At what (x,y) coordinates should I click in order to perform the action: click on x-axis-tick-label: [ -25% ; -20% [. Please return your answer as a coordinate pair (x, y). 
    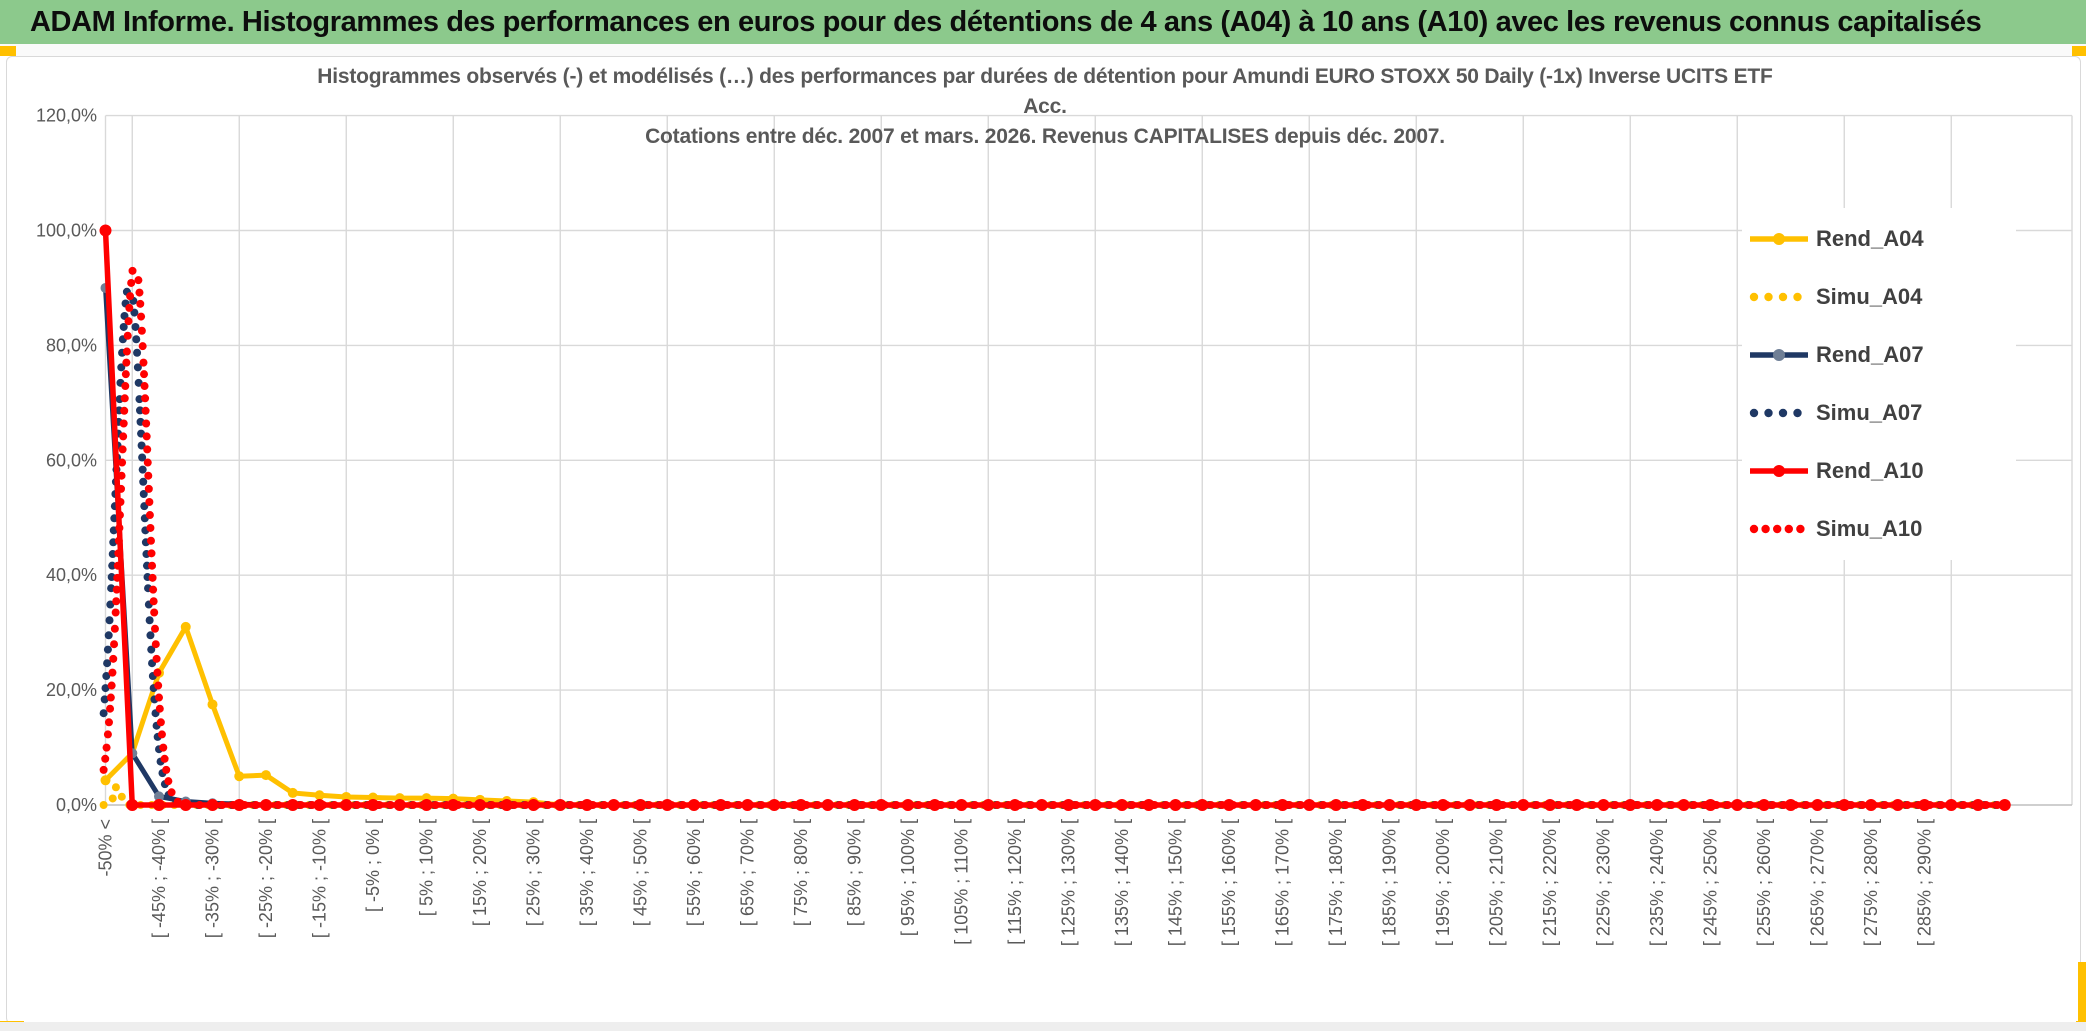
    Looking at the image, I should click on (266, 878).